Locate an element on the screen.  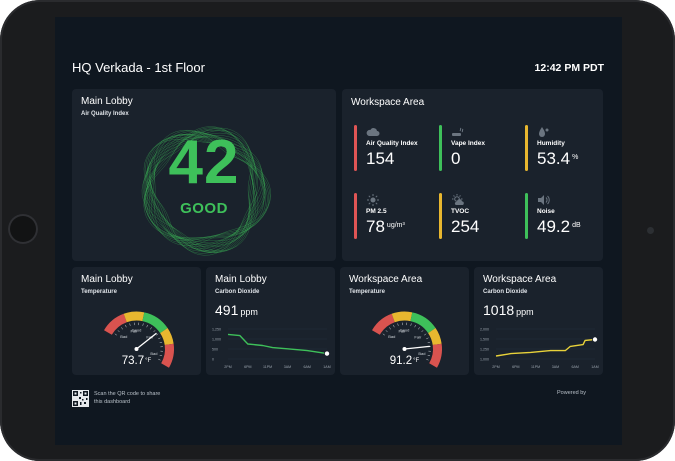
workspace-card-title: Workspace Area is located at coordinates (388, 102).